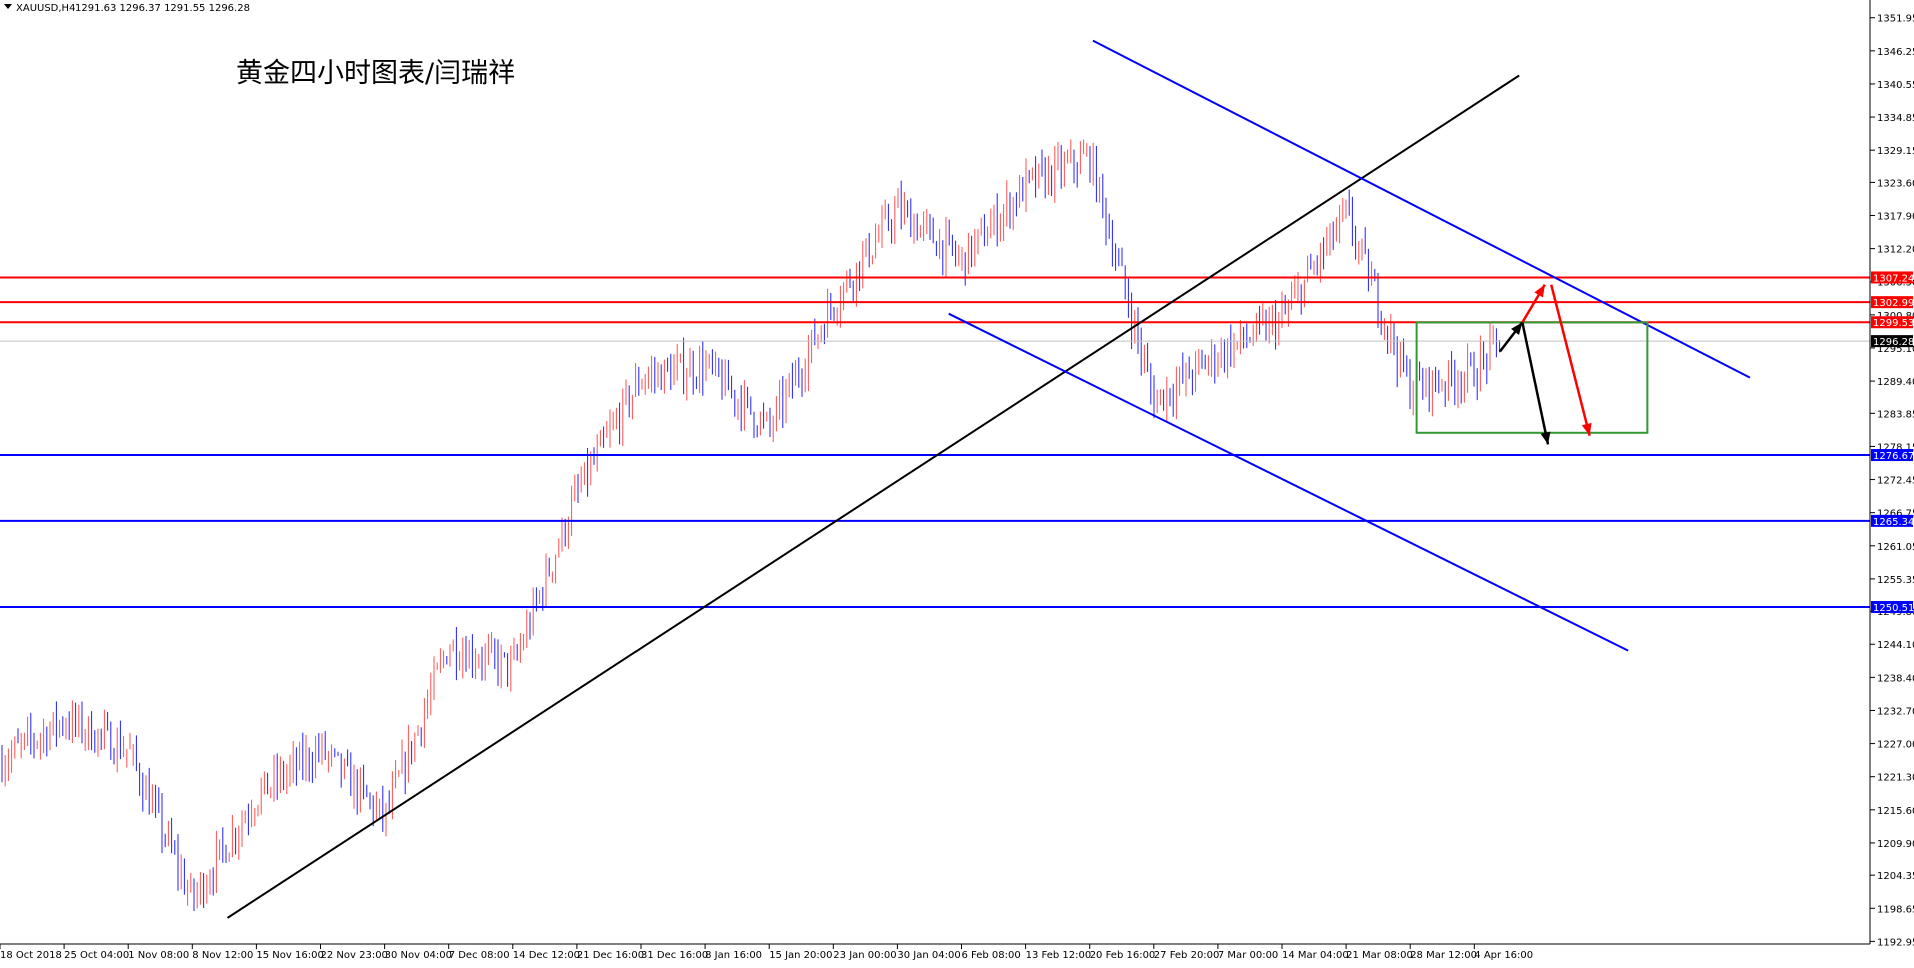  Describe the element at coordinates (1895, 711) in the screenshot. I see `ytick-label-21: 1232.70` at that location.